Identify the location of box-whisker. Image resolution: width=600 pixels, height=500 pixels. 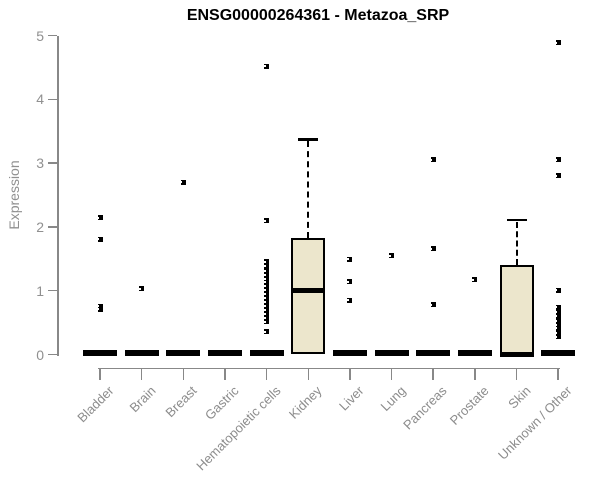
(308, 189).